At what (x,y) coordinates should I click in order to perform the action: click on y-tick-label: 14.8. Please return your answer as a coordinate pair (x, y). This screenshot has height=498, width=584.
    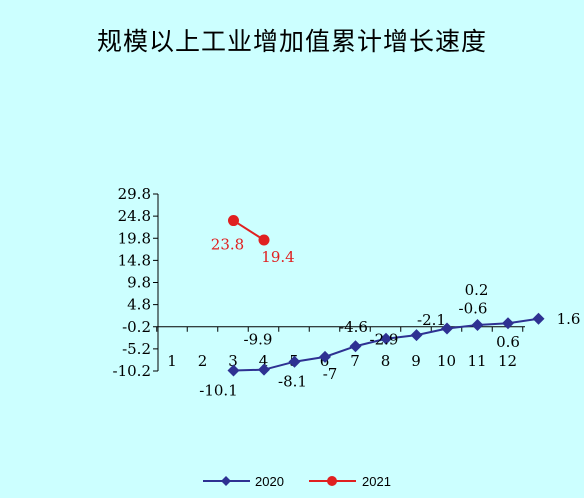
    Looking at the image, I should click on (134, 260).